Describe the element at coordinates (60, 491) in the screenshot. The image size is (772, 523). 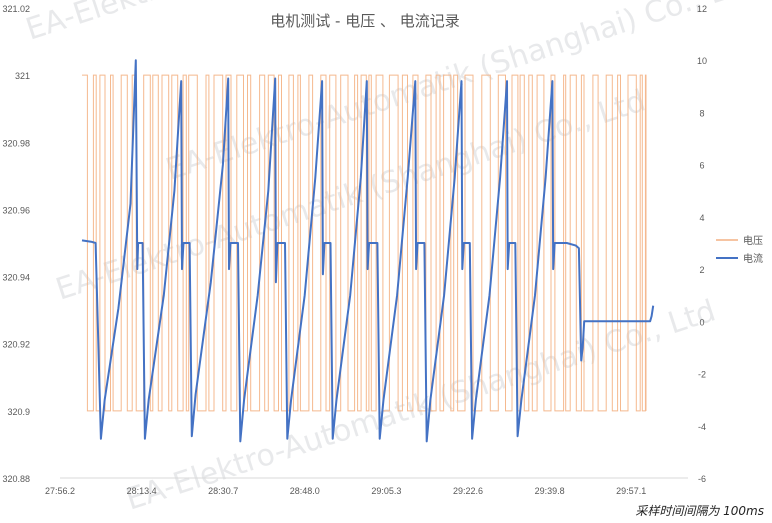
I see `x-tick-label: 27:56.2` at that location.